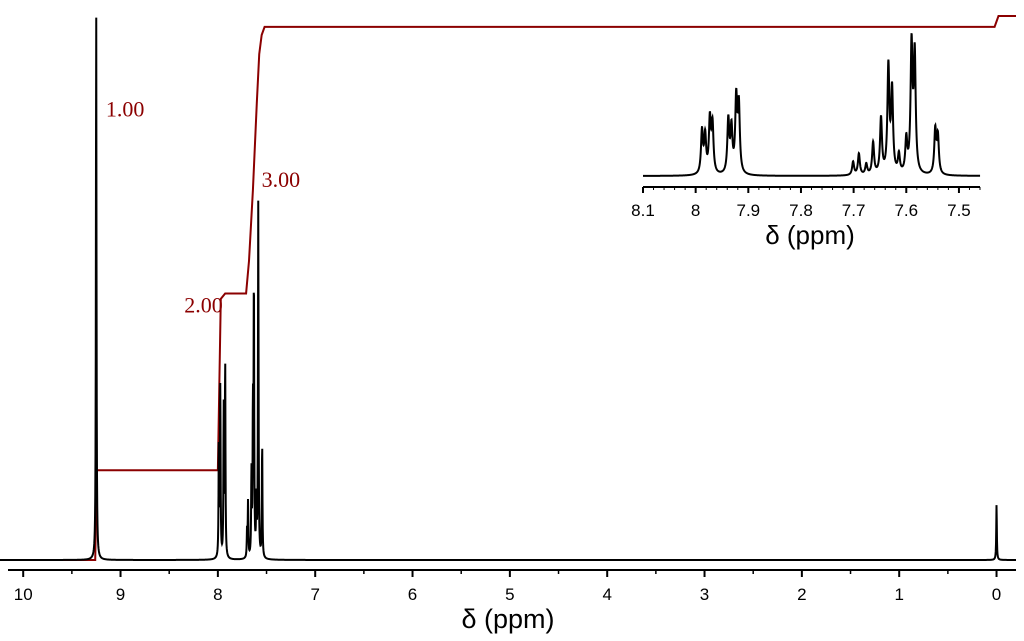  Describe the element at coordinates (810, 235) in the screenshot. I see `inset-x-axis-title: δ (ppm)` at that location.